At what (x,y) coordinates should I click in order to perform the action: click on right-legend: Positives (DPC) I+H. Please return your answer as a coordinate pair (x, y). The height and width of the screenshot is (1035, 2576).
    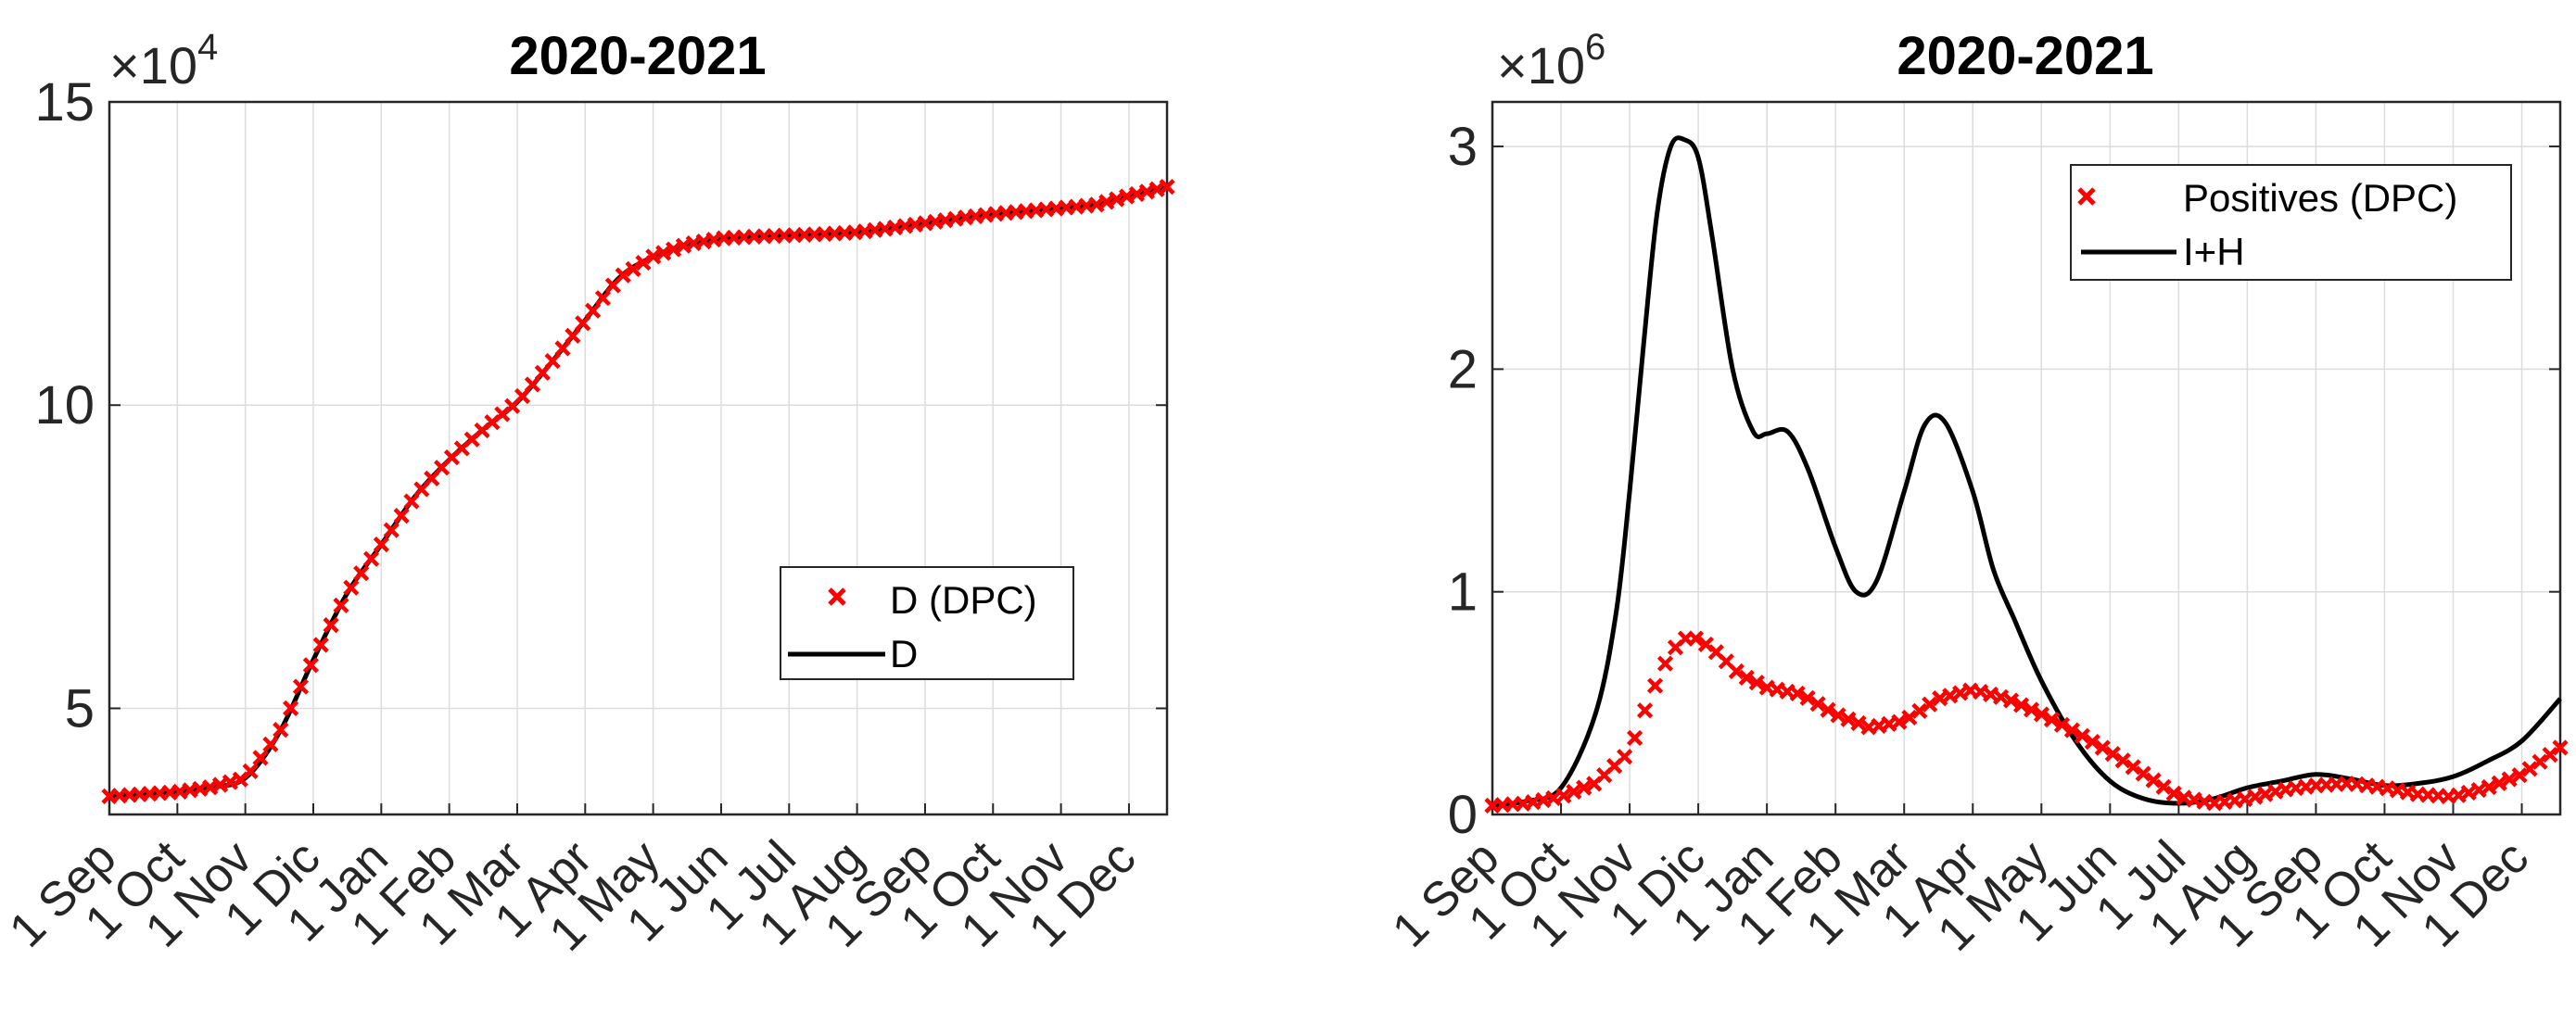
    Looking at the image, I should click on (2291, 222).